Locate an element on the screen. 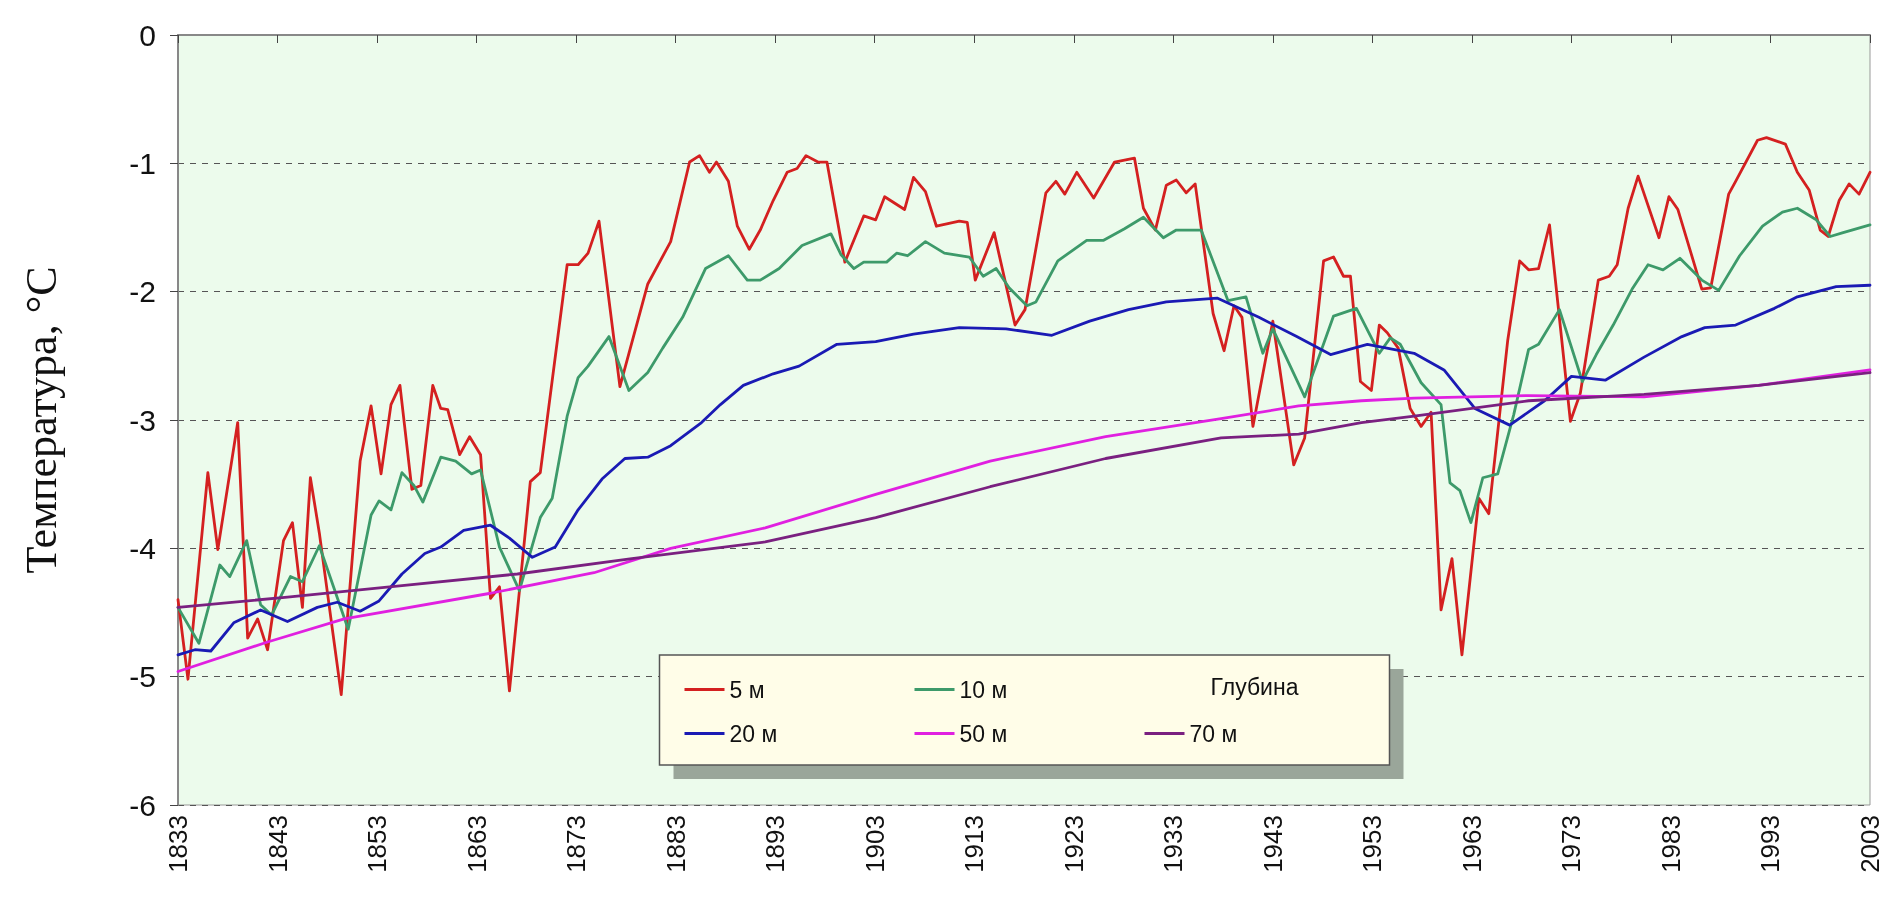 The image size is (1891, 921). x-tick-label: 1983 is located at coordinates (1670, 844).